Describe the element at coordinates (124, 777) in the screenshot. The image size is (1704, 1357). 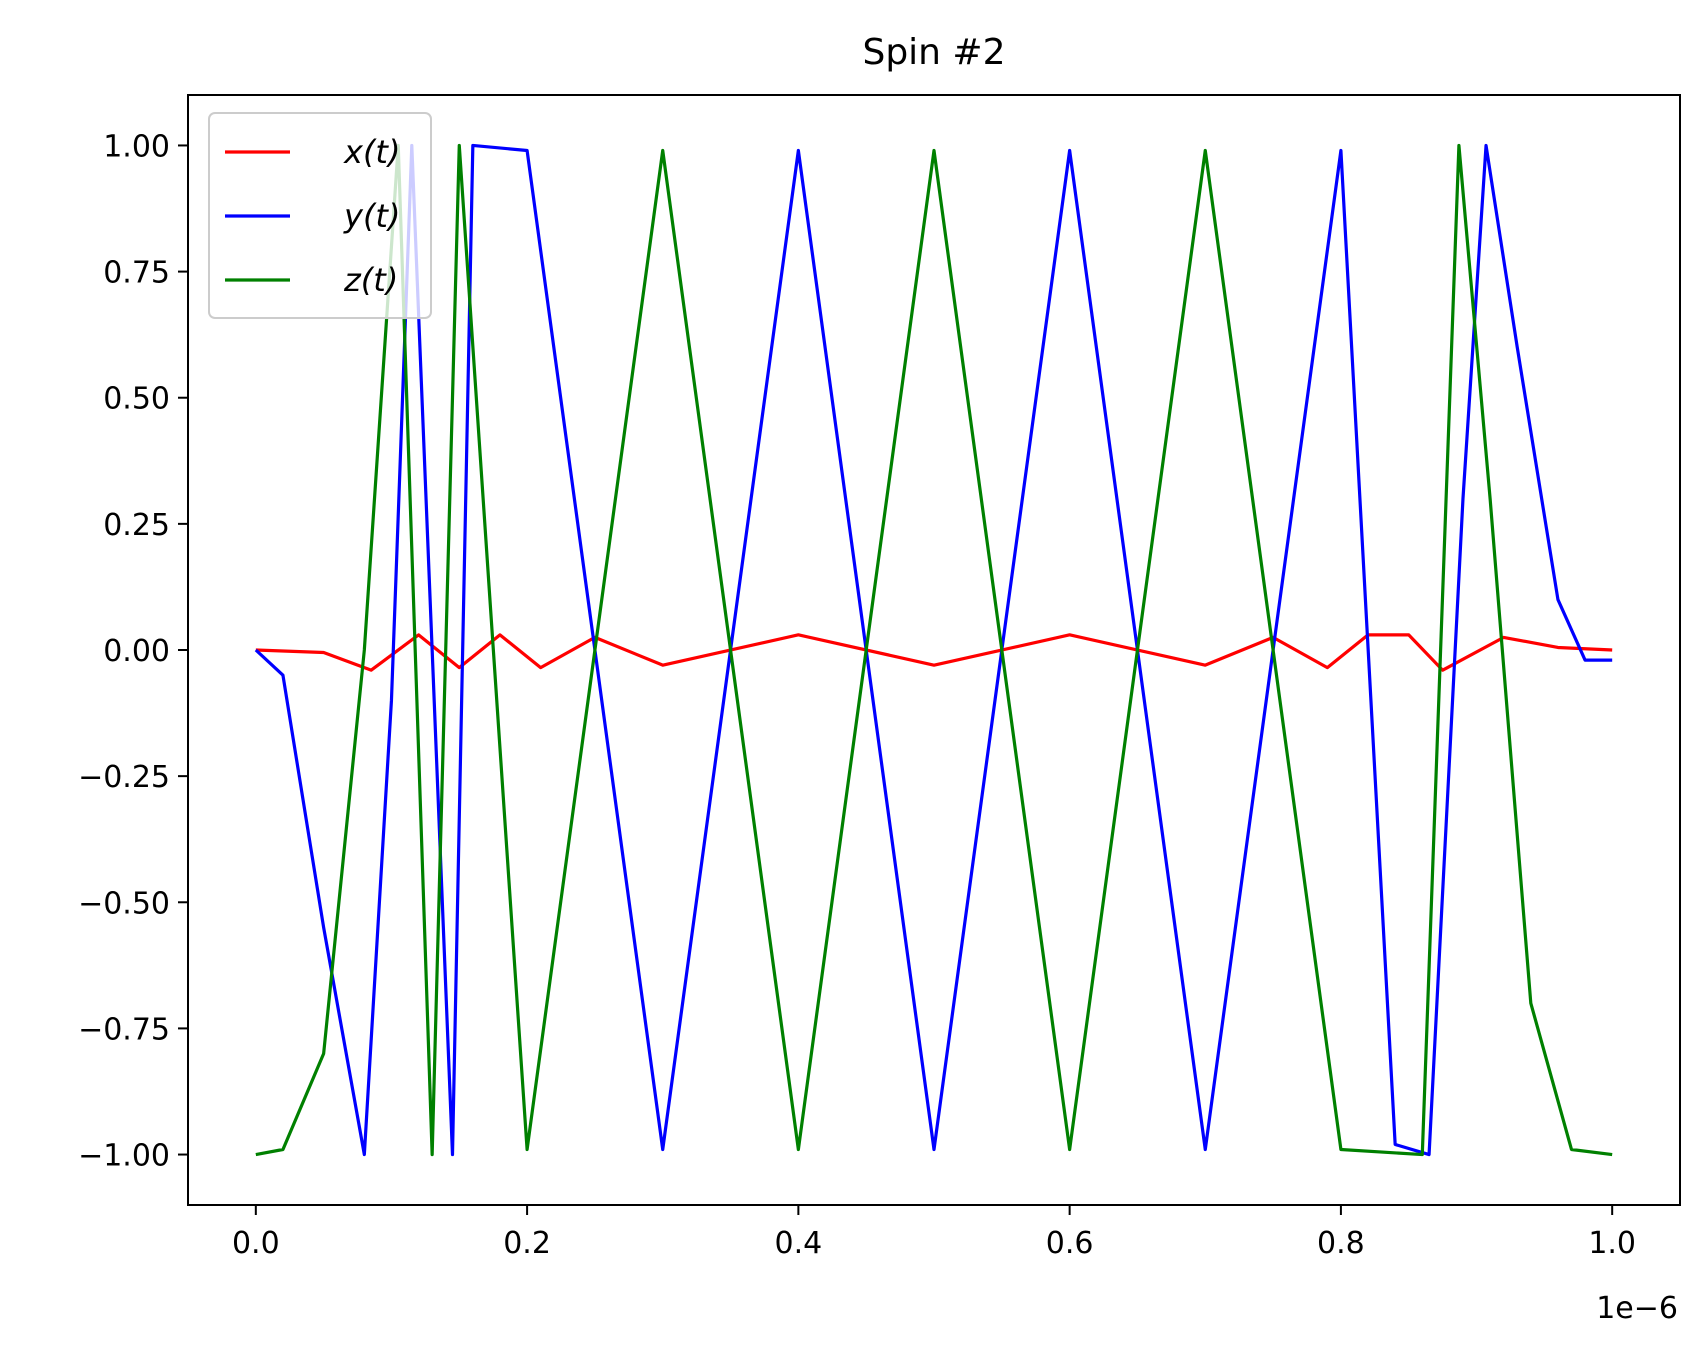
I see `y-tick-label: −0.25` at that location.